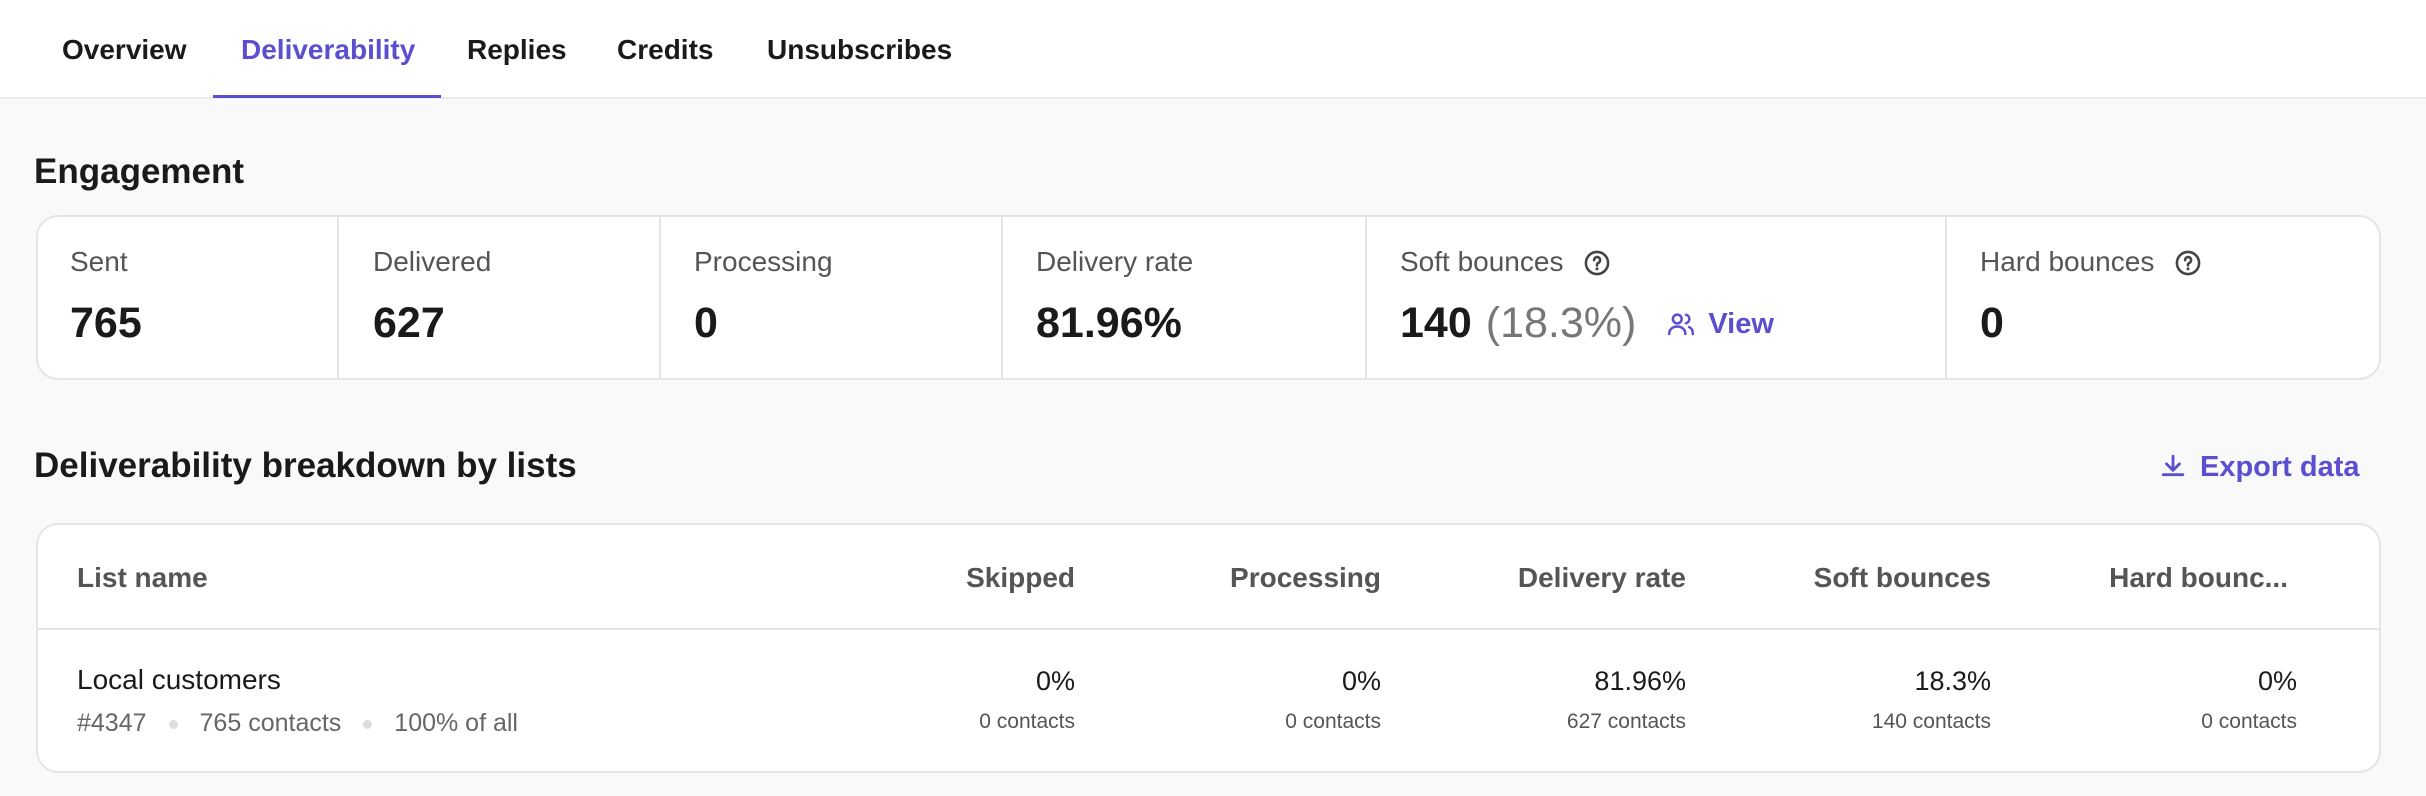 The height and width of the screenshot is (796, 2426). What do you see at coordinates (270, 723) in the screenshot?
I see `list-meta: 765 contacts` at bounding box center [270, 723].